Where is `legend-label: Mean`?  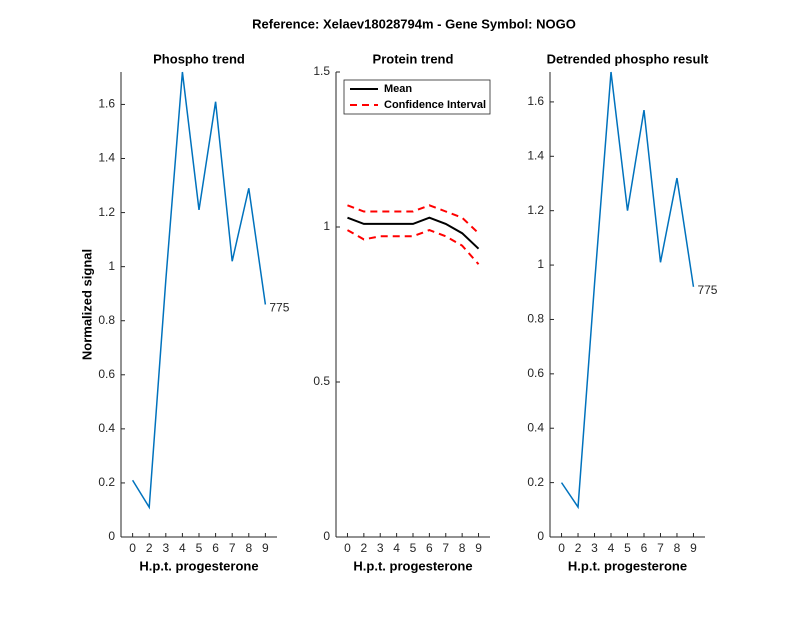
legend-label: Mean is located at coordinates (398, 89).